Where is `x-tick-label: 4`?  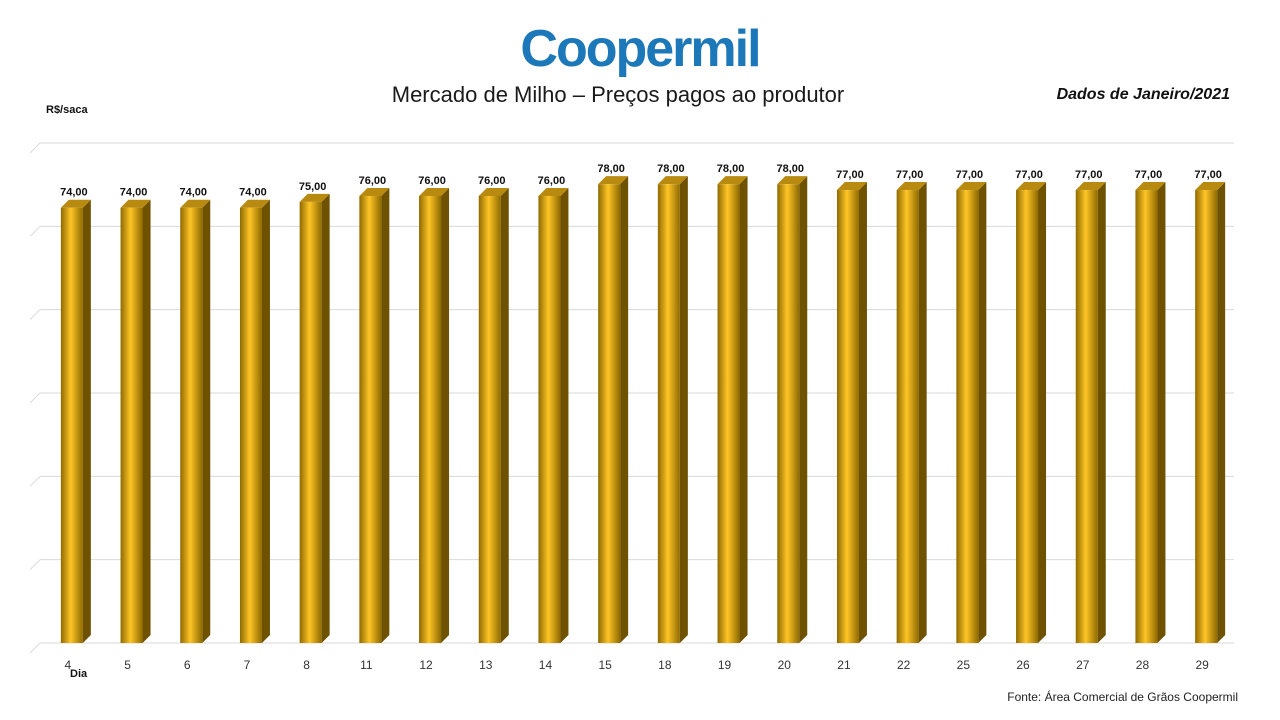 x-tick-label: 4 is located at coordinates (68, 665).